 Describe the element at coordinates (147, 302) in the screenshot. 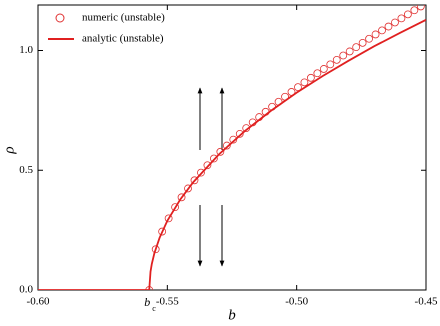

I see `annotation: b` at that location.